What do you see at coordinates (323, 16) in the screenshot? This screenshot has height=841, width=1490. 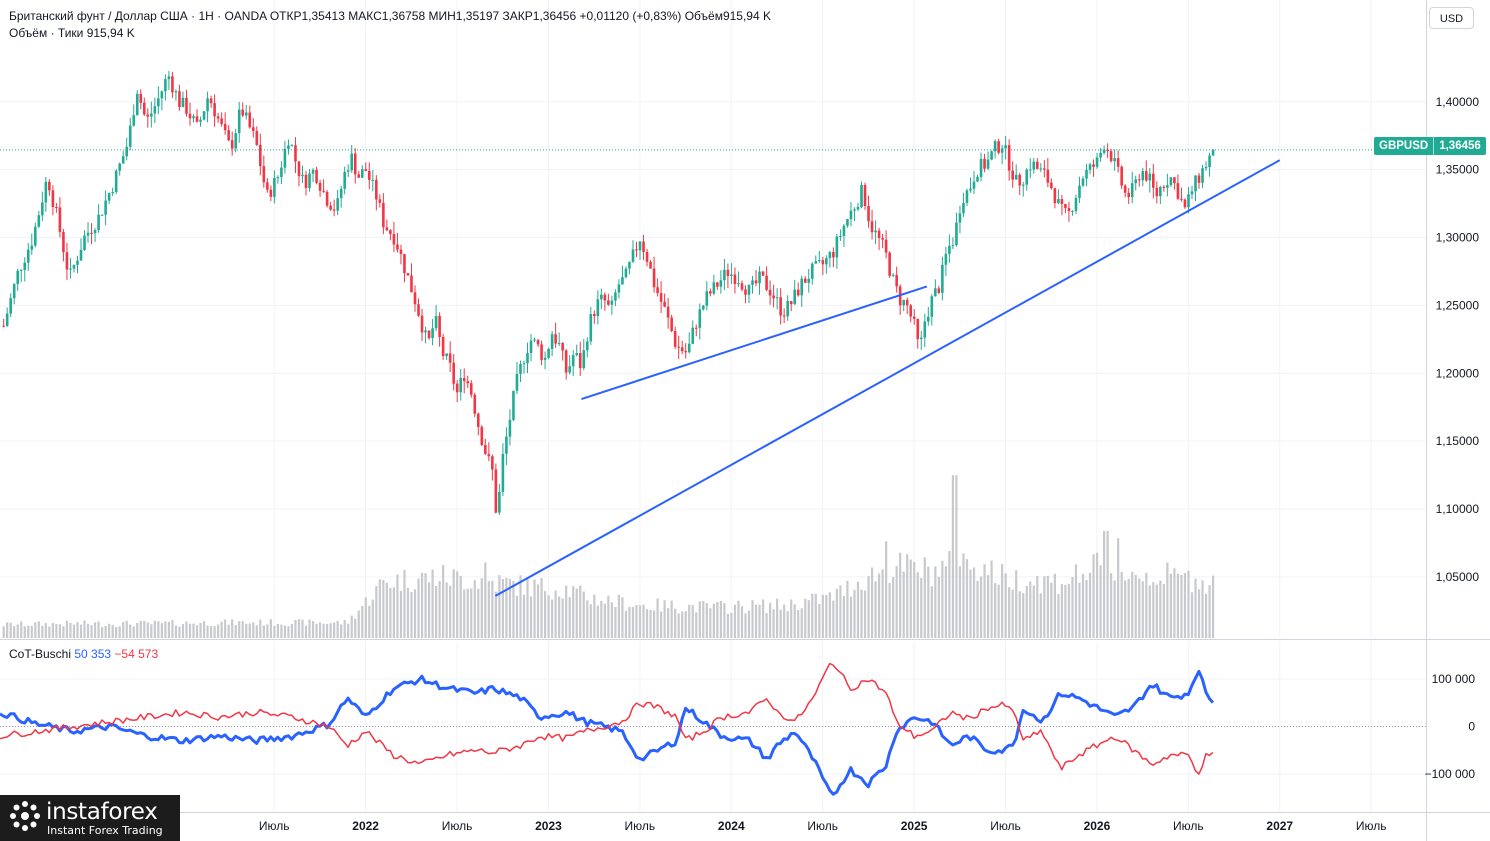 I see `legend-open: 1,35413` at bounding box center [323, 16].